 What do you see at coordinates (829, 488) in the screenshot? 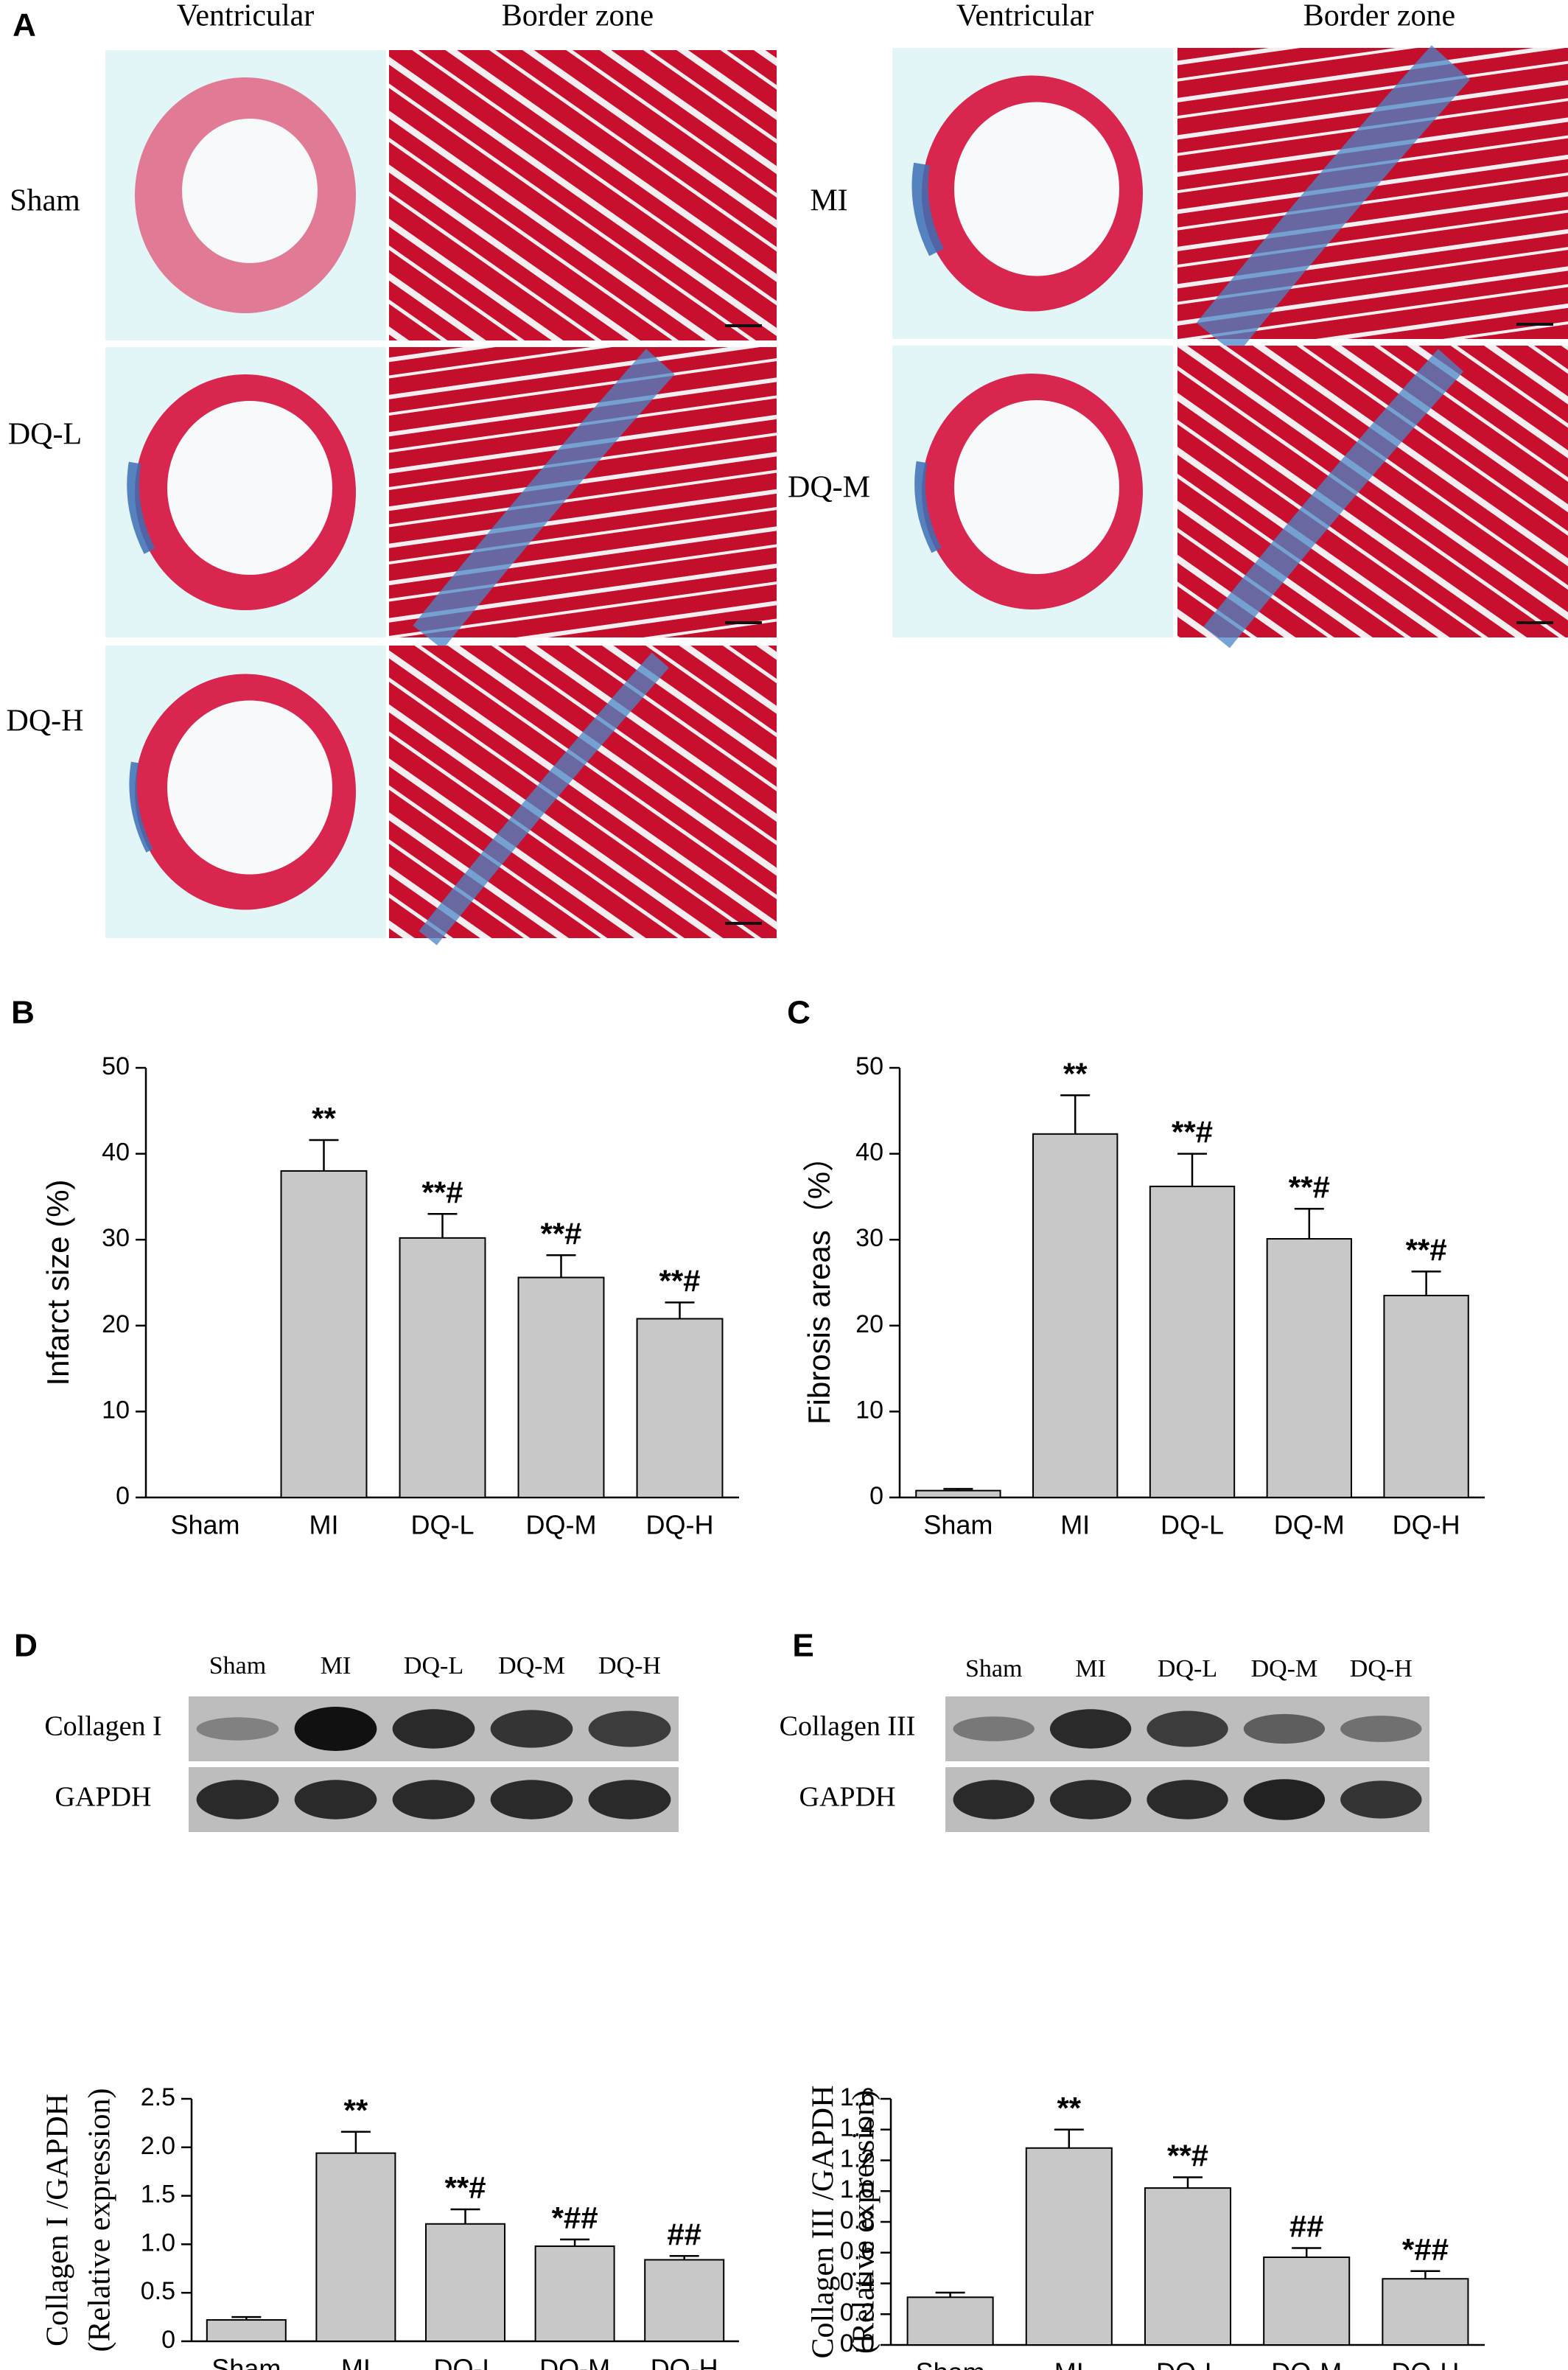
I see `group-label: DQ-M` at bounding box center [829, 488].